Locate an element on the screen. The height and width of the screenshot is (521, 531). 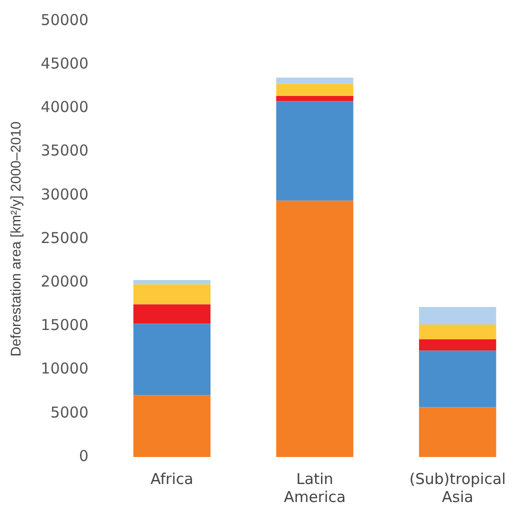
y-tick-label: 20000 is located at coordinates (64, 281).